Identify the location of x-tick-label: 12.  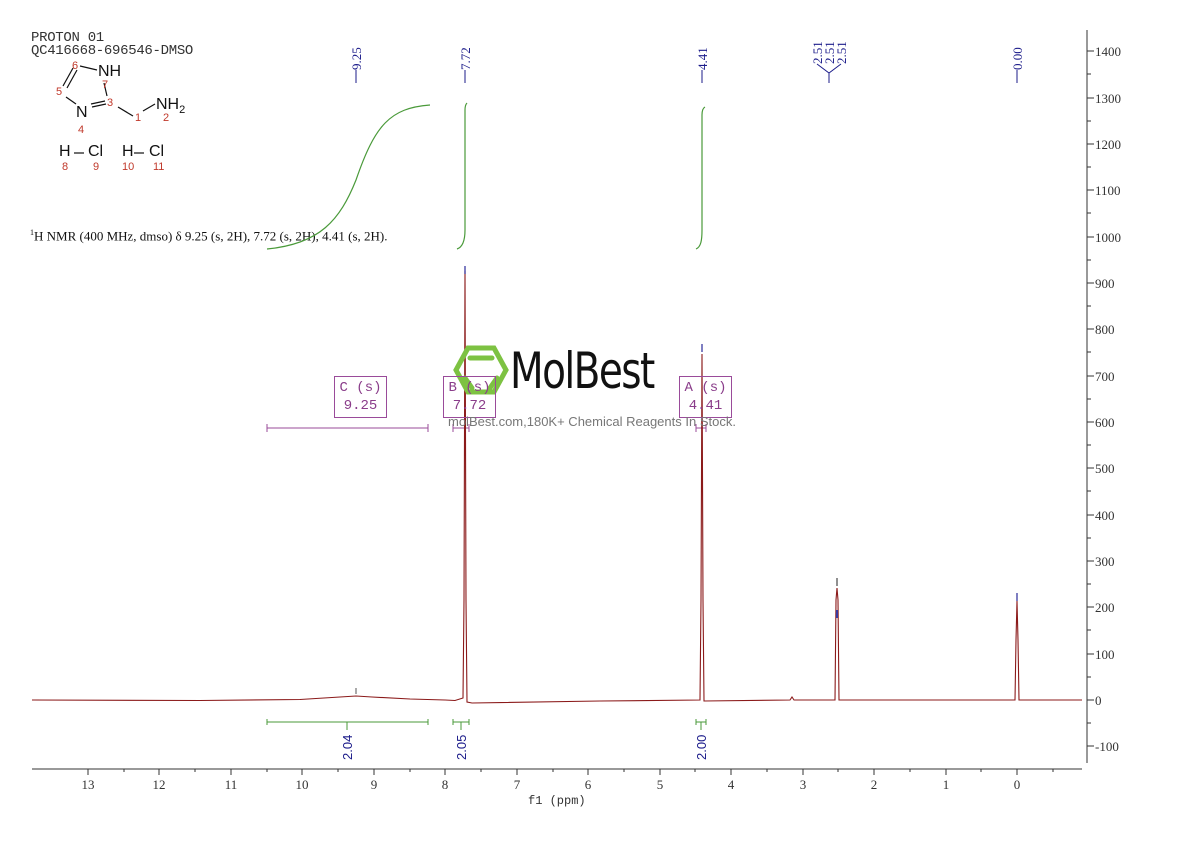
(159, 784).